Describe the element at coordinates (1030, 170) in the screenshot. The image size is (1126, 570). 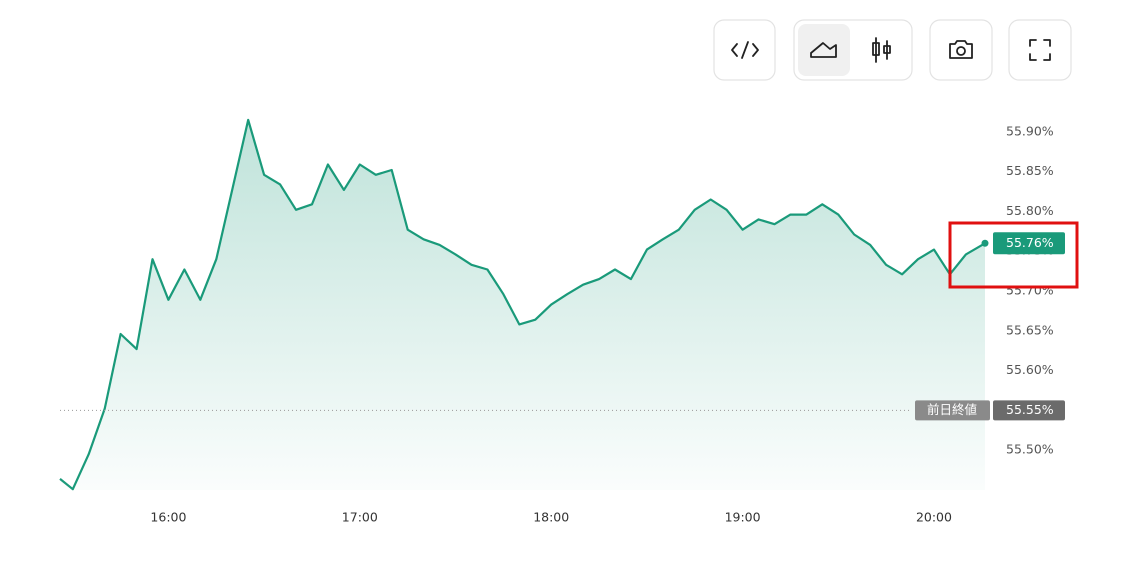
I see `y-tick-label: 55.85%` at that location.